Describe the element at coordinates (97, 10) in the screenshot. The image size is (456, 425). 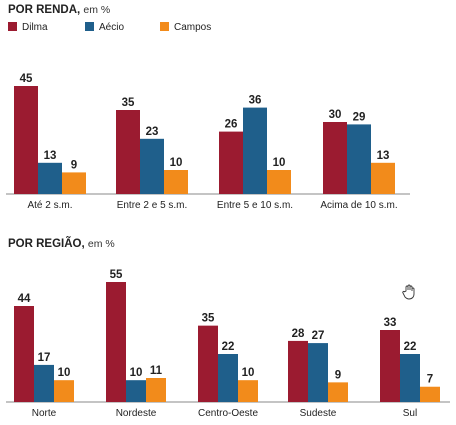
I see `chart-1-unit: em %` at that location.